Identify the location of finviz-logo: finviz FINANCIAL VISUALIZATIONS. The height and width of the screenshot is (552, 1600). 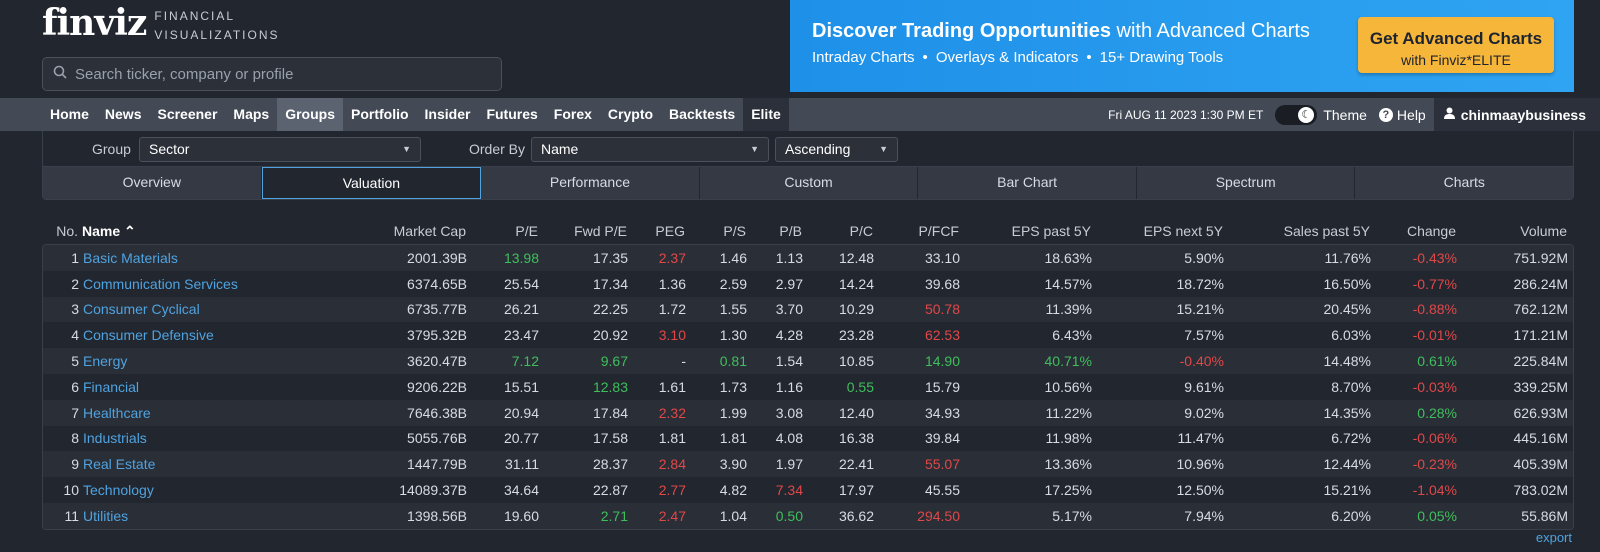
(161, 23).